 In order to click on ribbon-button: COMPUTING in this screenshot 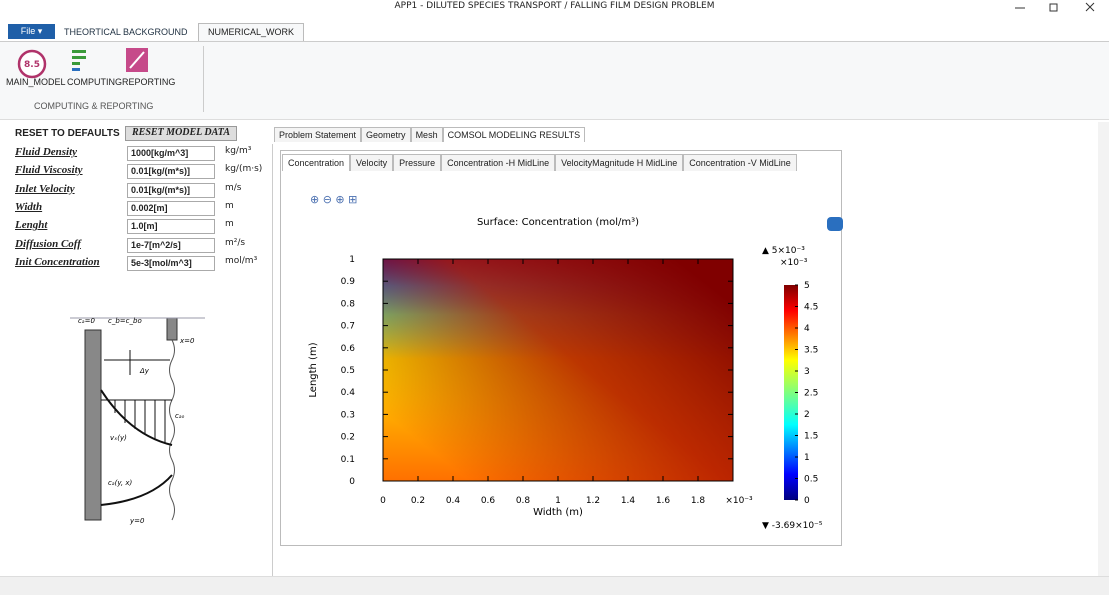, I will do `click(94, 82)`.